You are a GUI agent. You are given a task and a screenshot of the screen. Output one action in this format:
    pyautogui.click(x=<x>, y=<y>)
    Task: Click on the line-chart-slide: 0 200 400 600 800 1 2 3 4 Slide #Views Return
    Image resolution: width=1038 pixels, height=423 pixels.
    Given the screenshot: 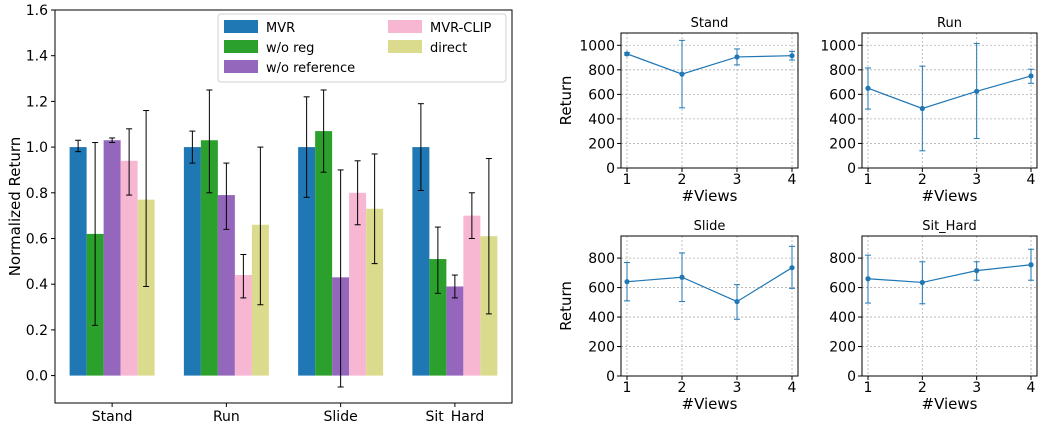 What is the action you would take?
    pyautogui.click(x=678, y=316)
    